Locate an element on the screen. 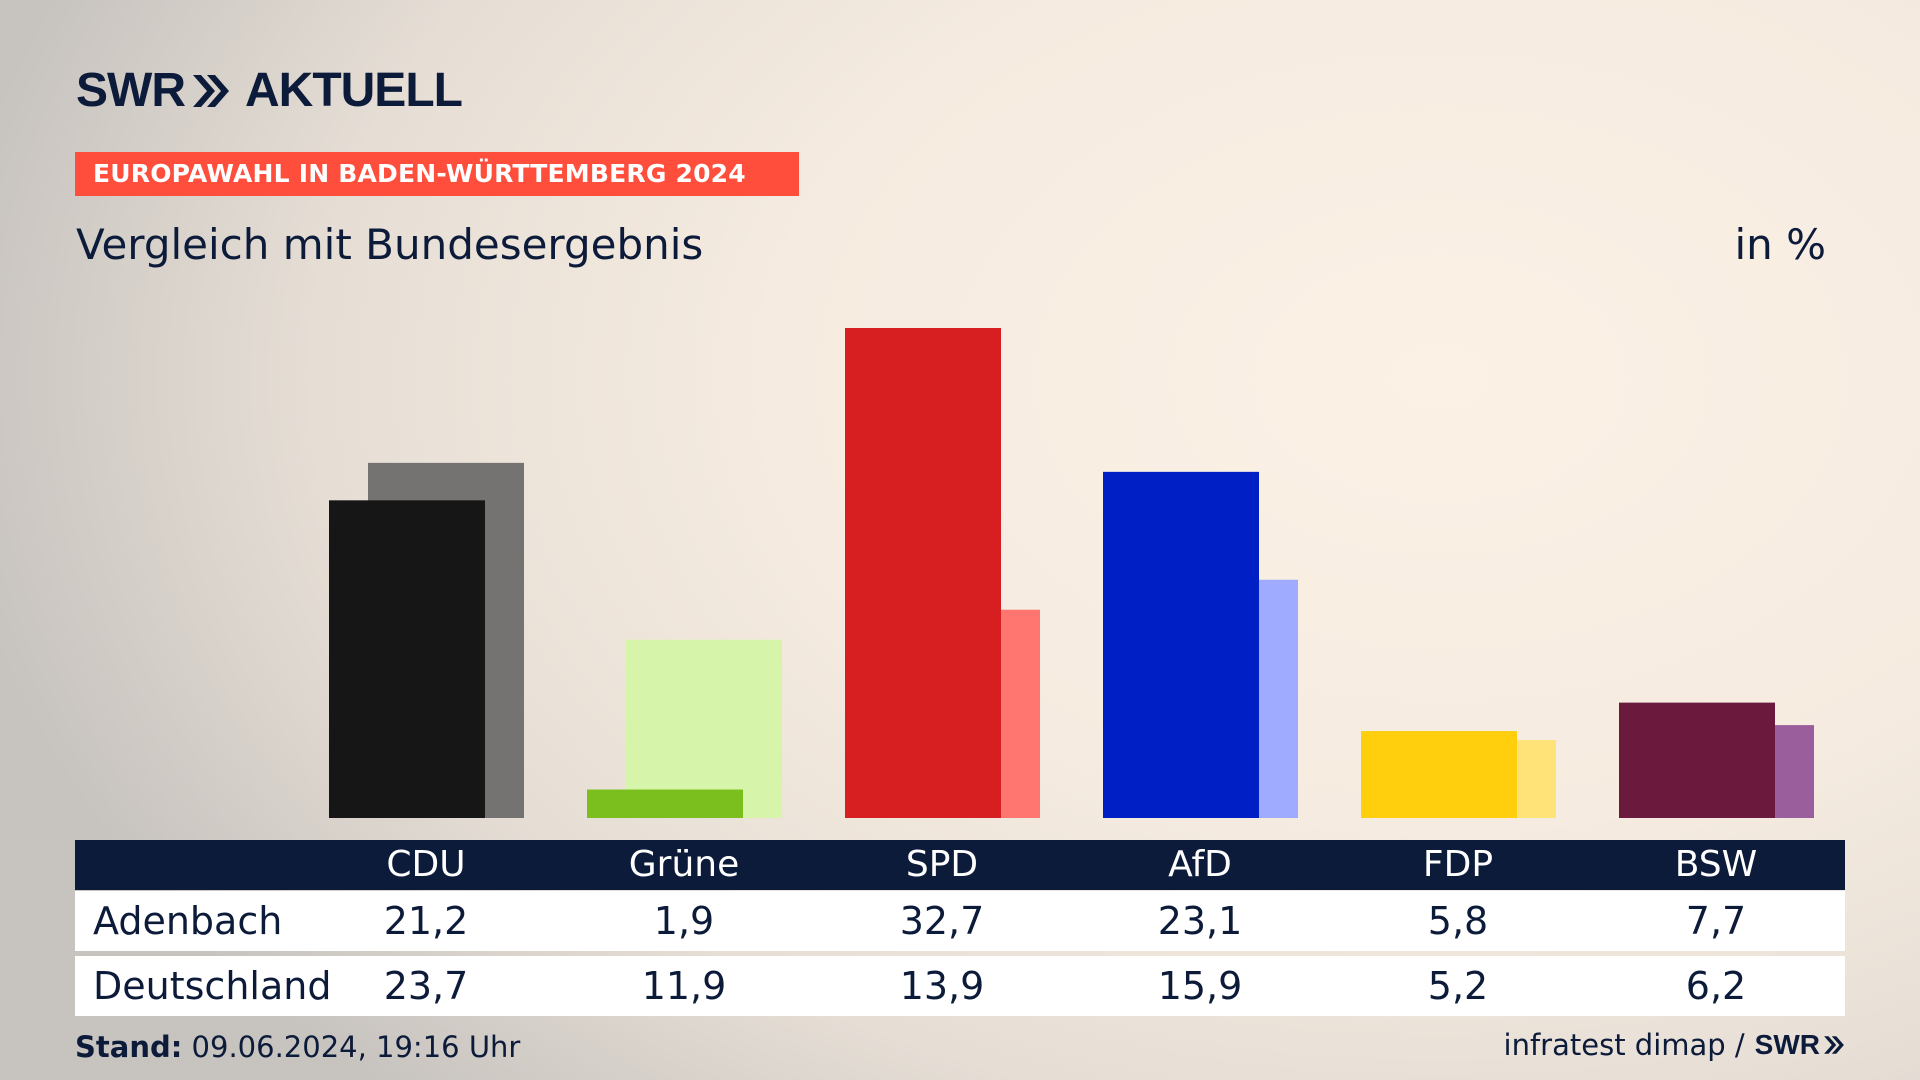  timestamp: Stand: 09.06.2024, 19:16 Uhr is located at coordinates (297, 1047).